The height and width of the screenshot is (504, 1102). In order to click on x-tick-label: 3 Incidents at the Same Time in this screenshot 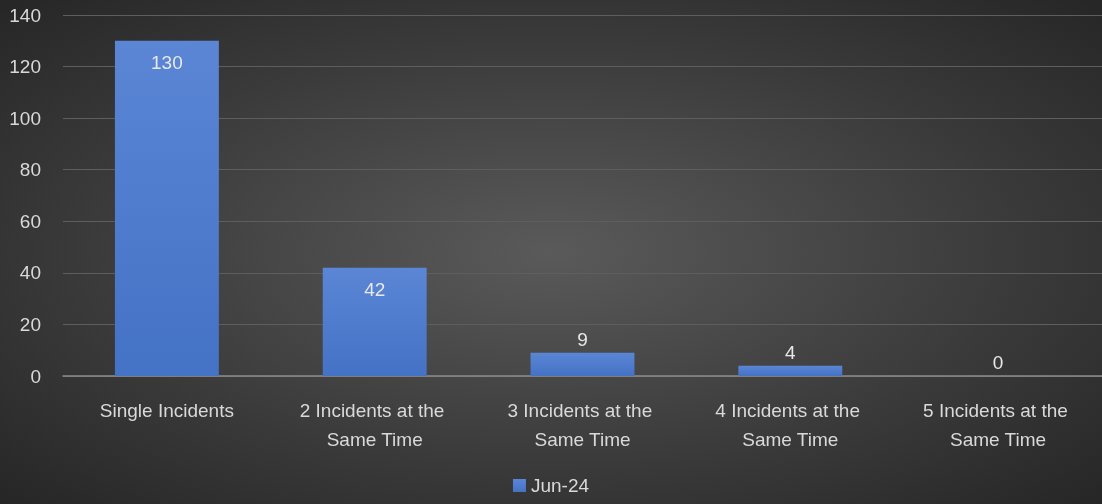, I will do `click(582, 425)`.